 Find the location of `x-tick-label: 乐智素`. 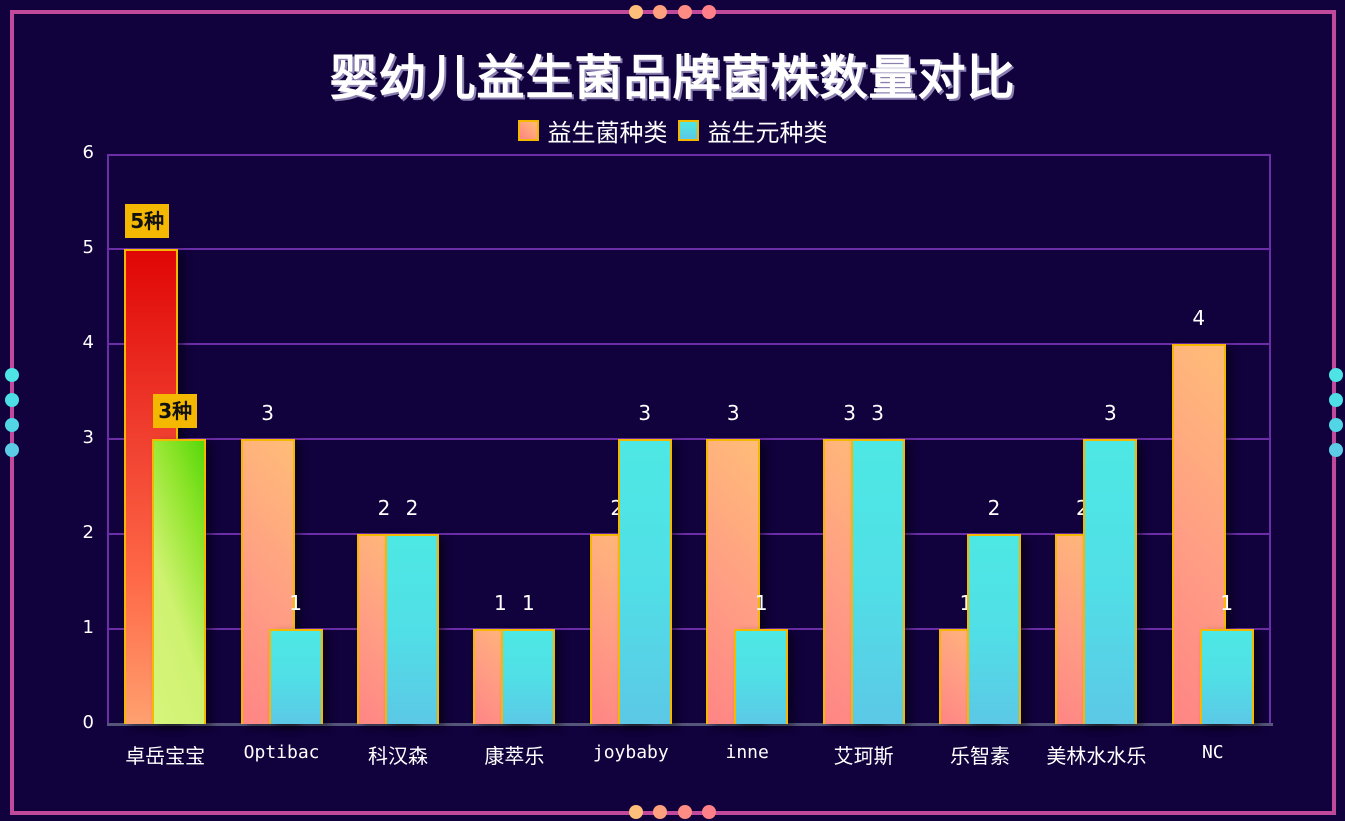

x-tick-label: 乐智素 is located at coordinates (980, 756).